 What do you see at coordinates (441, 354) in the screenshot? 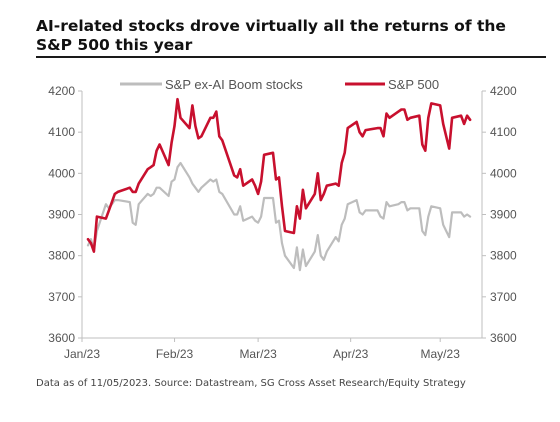
I see `x-tick-label: May/23` at bounding box center [441, 354].